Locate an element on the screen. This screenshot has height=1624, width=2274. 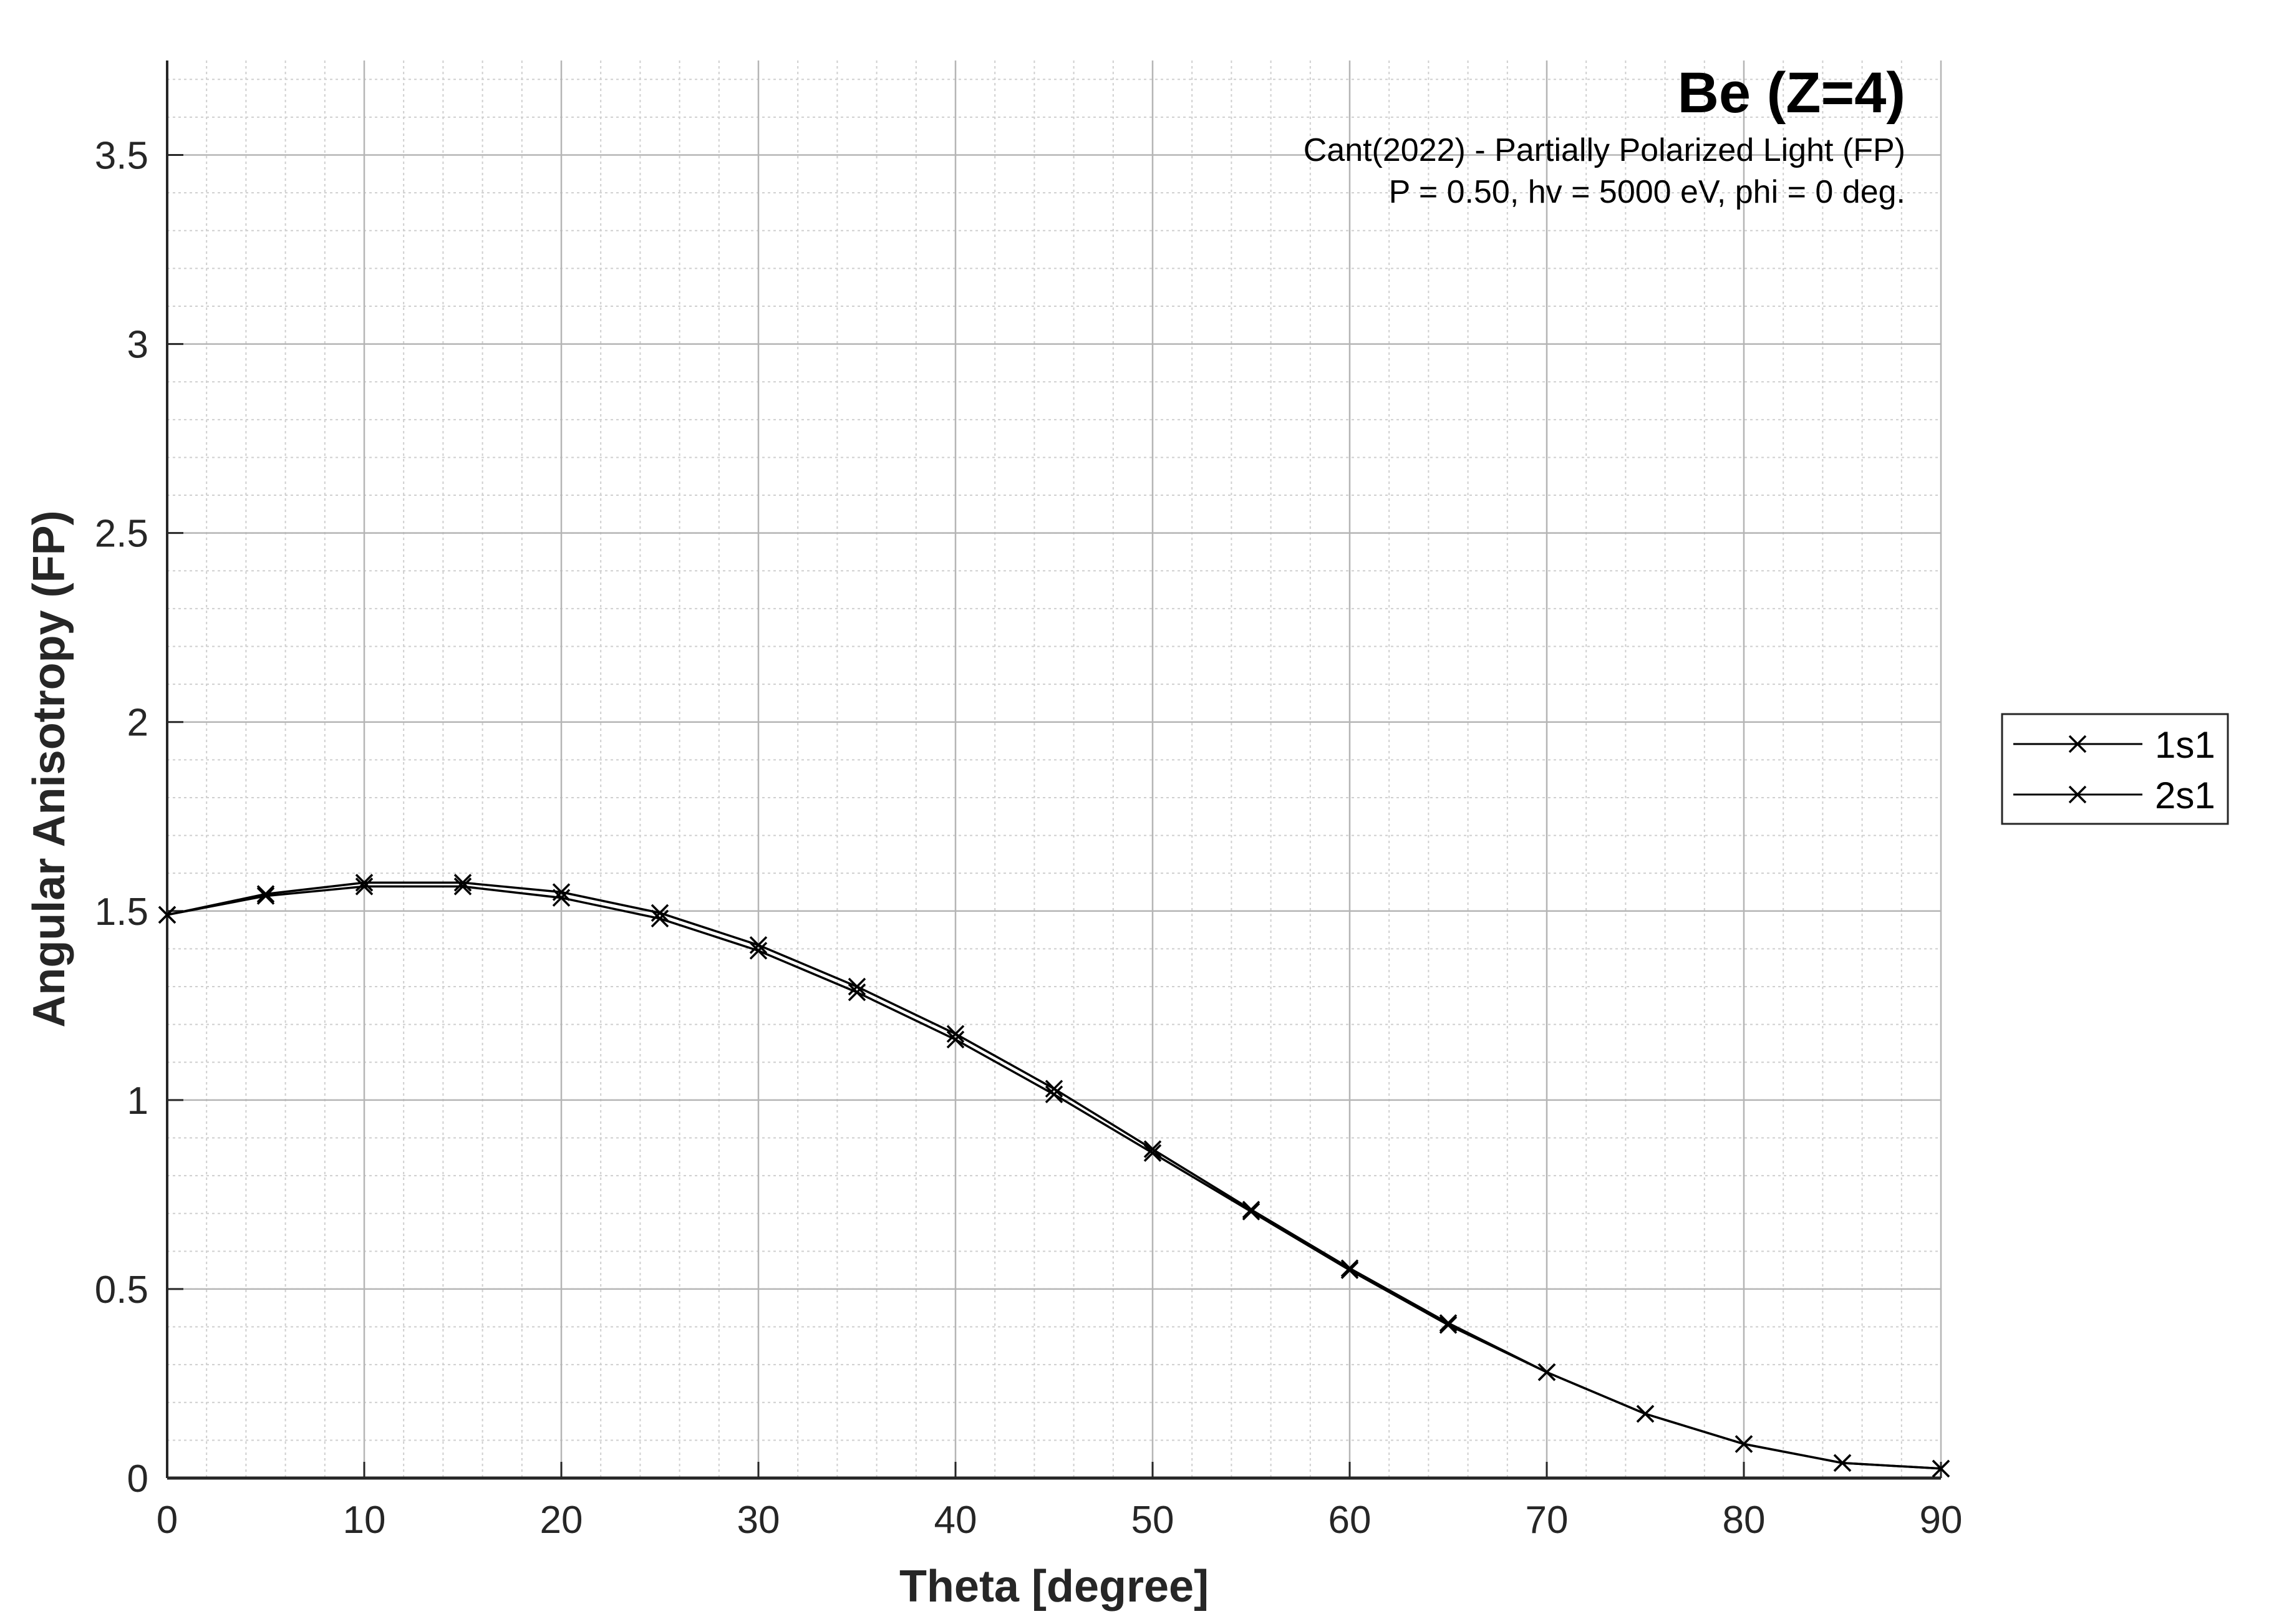
y-tick-label: 2.5 is located at coordinates (121, 534).